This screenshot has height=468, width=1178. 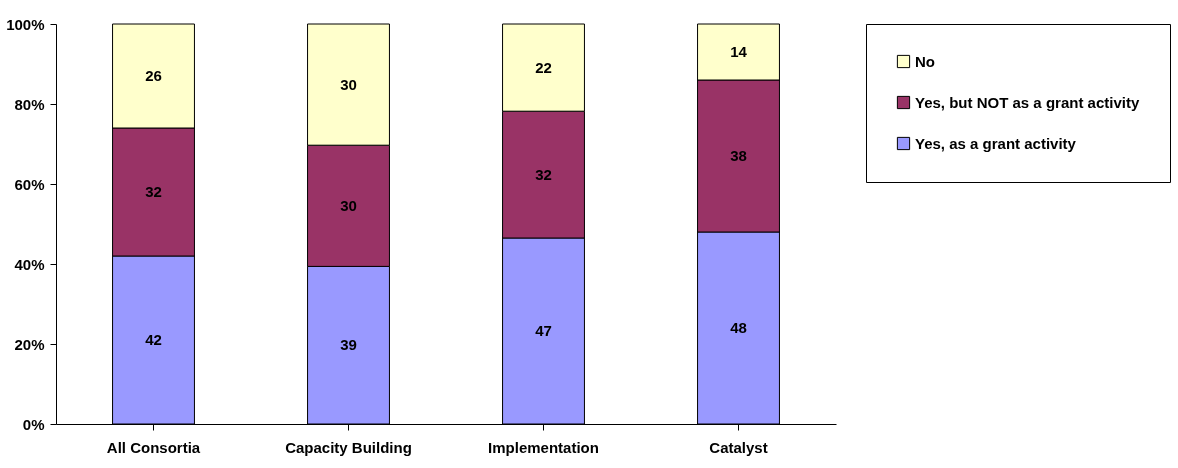 I want to click on x-tick-label: Catalyst, so click(x=738, y=447).